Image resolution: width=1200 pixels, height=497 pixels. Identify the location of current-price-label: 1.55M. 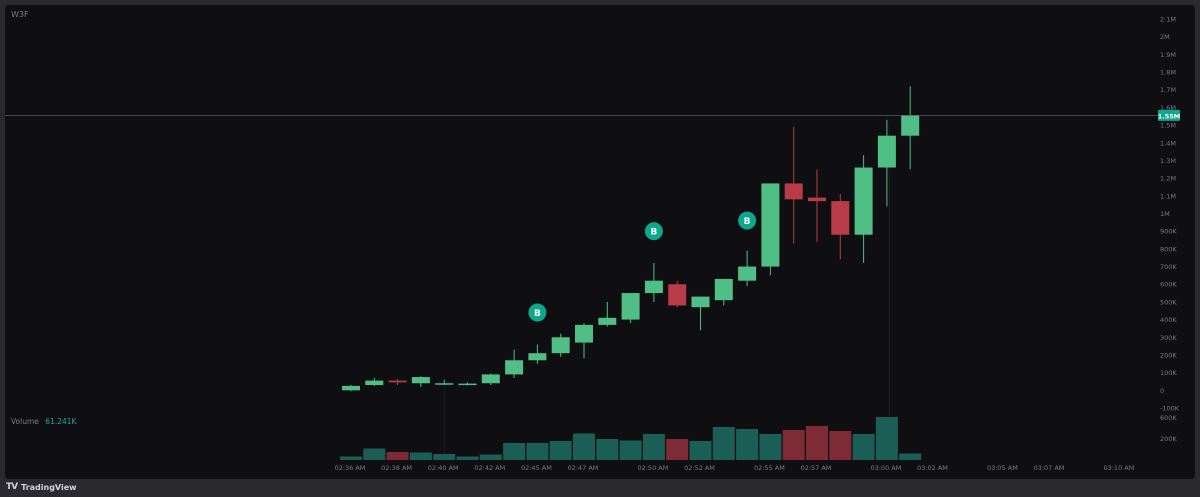
(1169, 116).